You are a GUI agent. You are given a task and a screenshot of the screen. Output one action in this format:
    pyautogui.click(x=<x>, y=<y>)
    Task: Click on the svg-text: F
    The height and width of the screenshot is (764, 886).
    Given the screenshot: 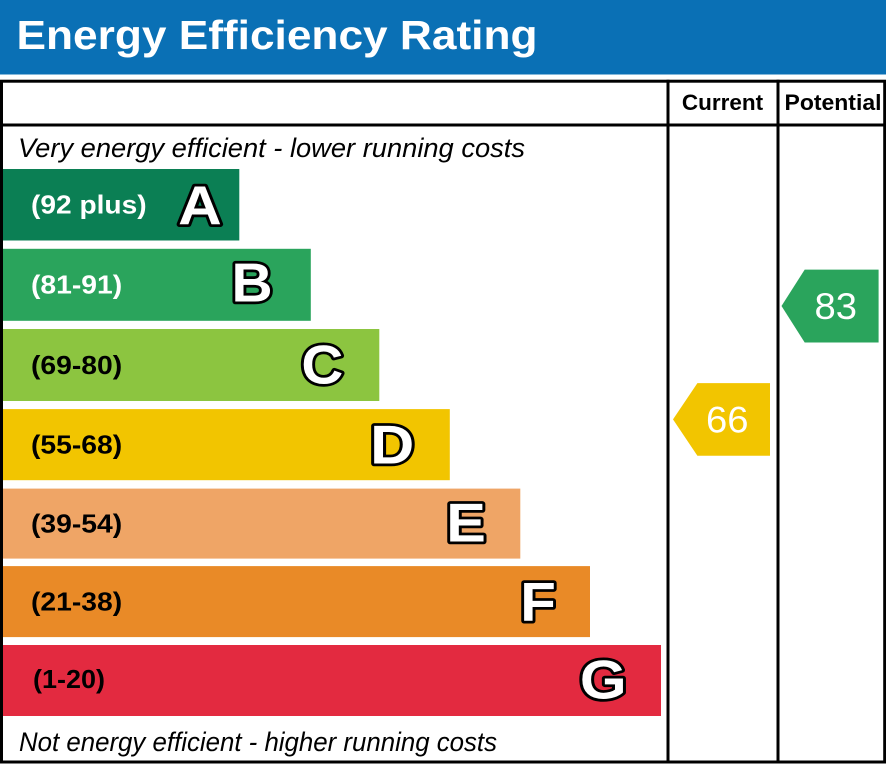 What is the action you would take?
    pyautogui.click(x=538, y=602)
    